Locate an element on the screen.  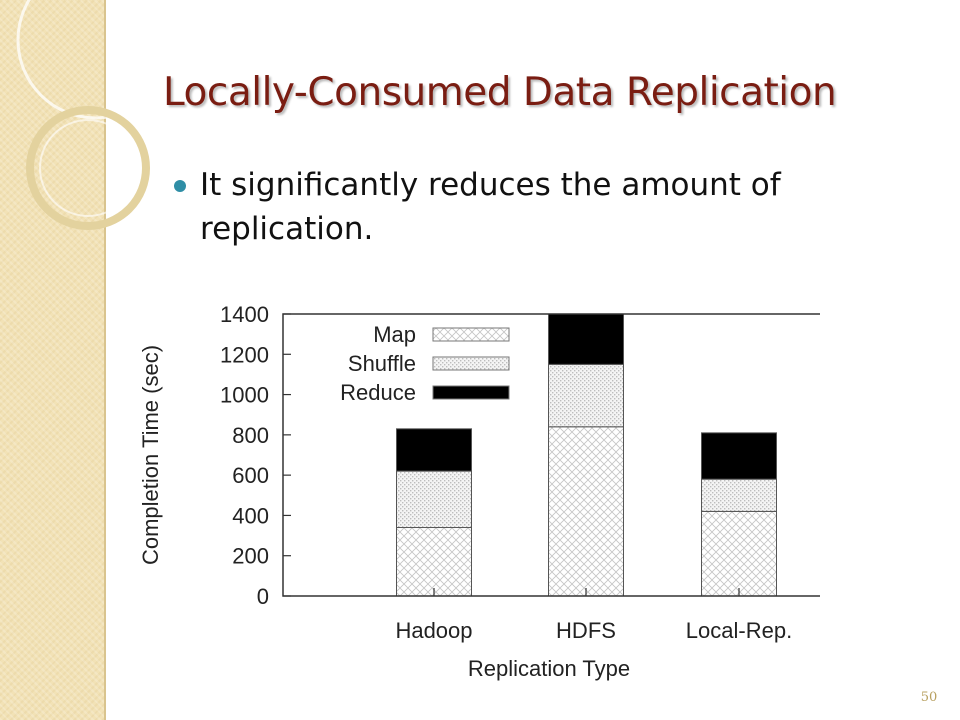
bar-local-rep-shuffle is located at coordinates (739, 495).